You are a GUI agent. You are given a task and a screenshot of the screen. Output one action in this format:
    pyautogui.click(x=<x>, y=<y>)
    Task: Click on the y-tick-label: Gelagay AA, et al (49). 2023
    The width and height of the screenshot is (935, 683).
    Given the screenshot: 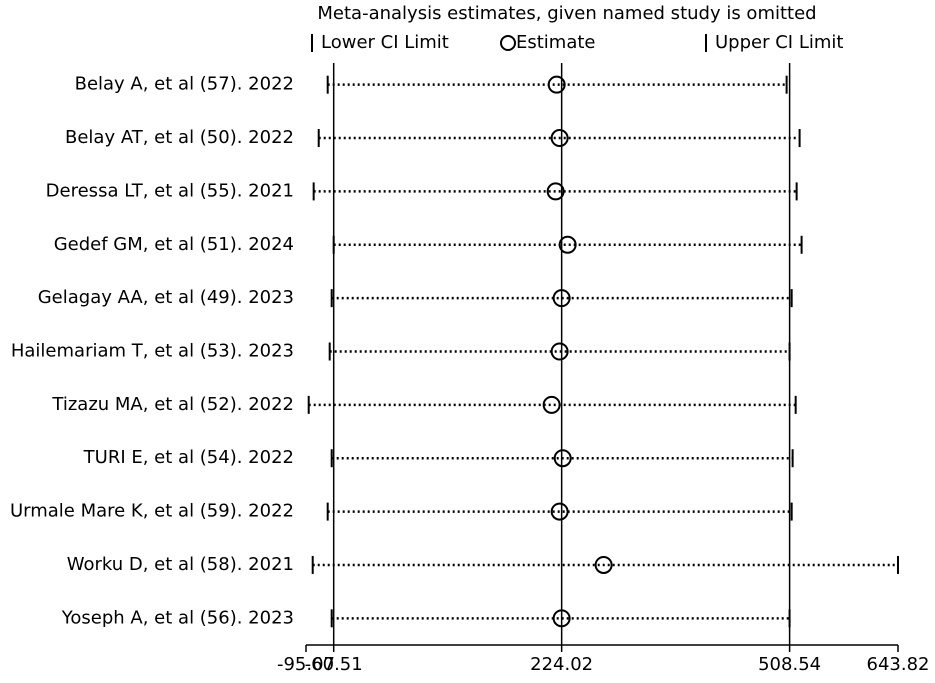 What is the action you would take?
    pyautogui.click(x=166, y=297)
    